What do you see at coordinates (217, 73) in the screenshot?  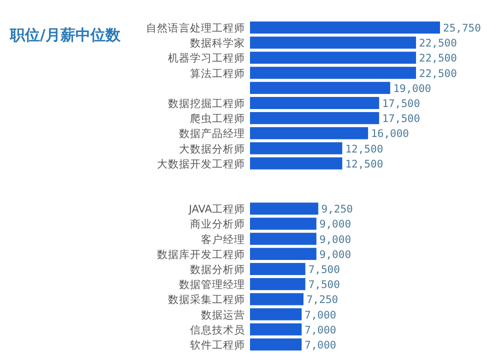 I see `y-tick-label: 算法工程师` at bounding box center [217, 73].